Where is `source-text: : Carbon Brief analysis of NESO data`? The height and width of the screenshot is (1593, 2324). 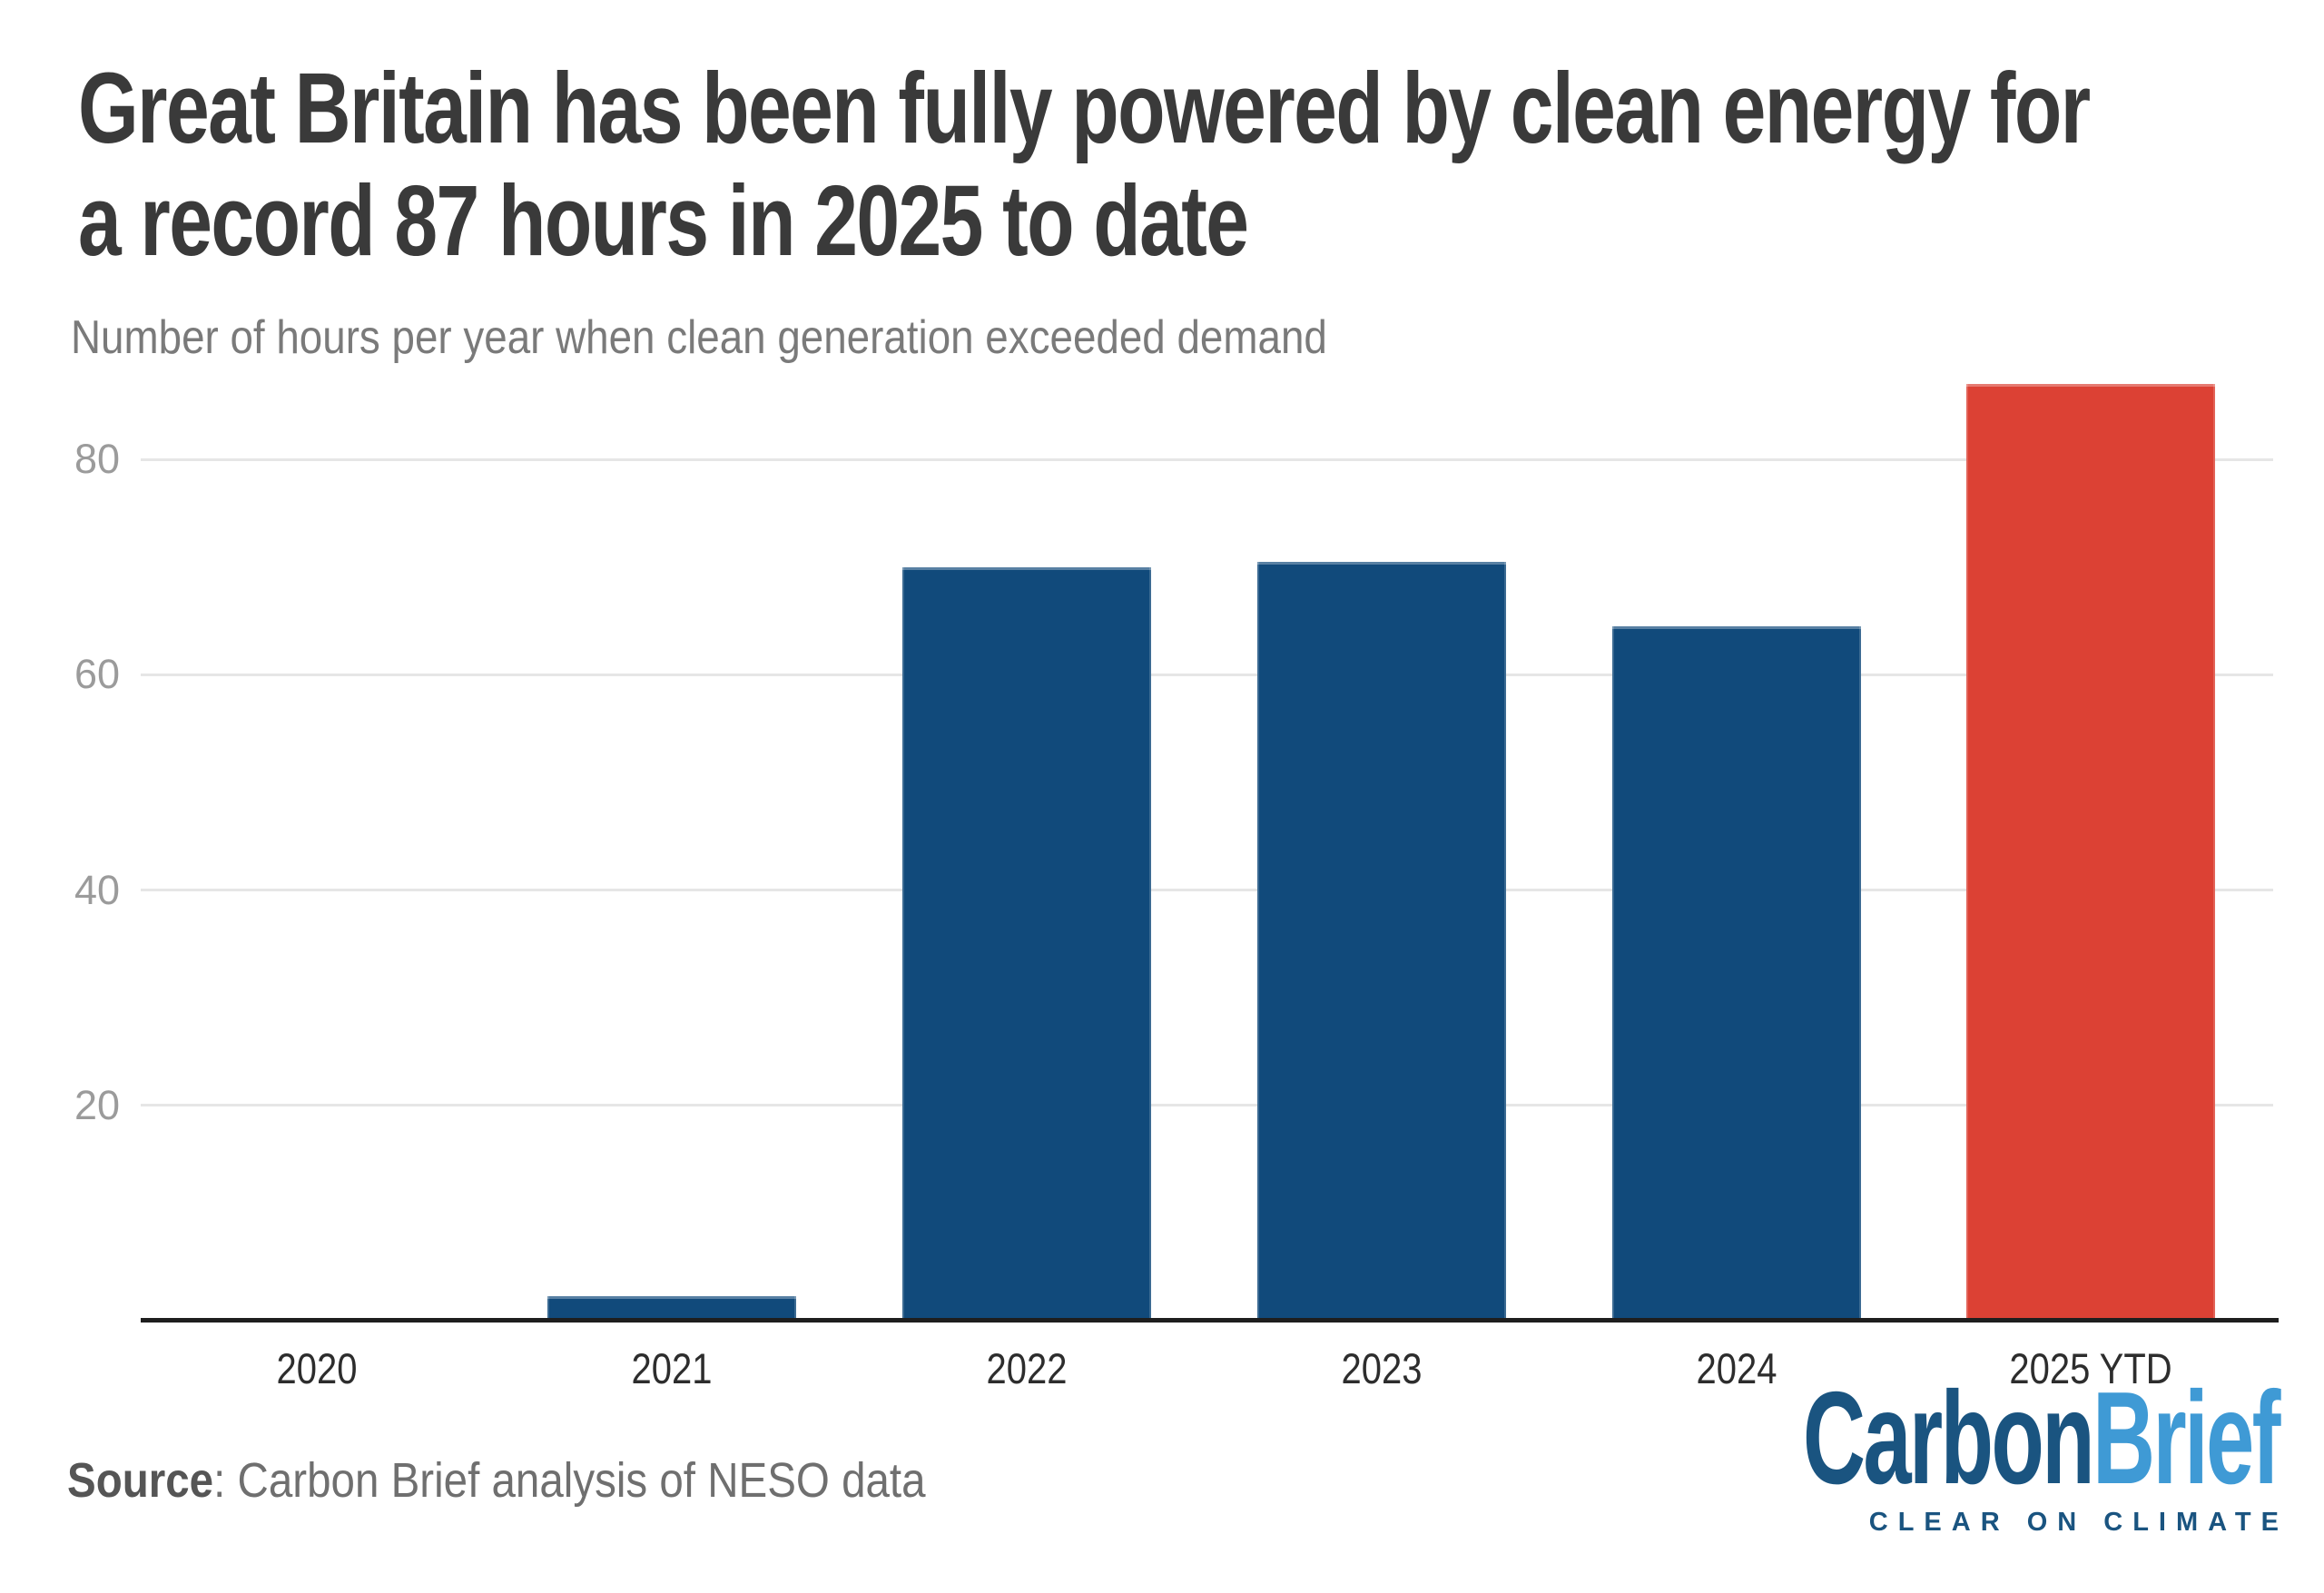 source-text: : Carbon Brief analysis of NESO data is located at coordinates (569, 1480).